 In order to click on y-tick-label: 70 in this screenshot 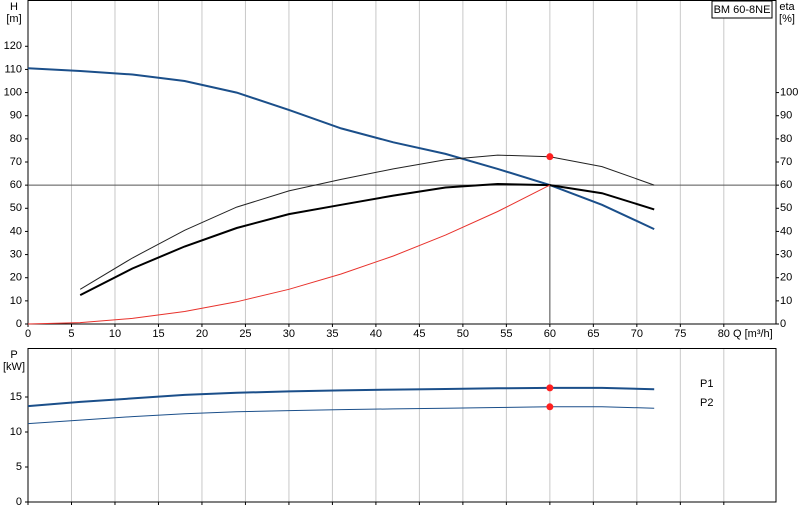, I will do `click(16, 162)`.